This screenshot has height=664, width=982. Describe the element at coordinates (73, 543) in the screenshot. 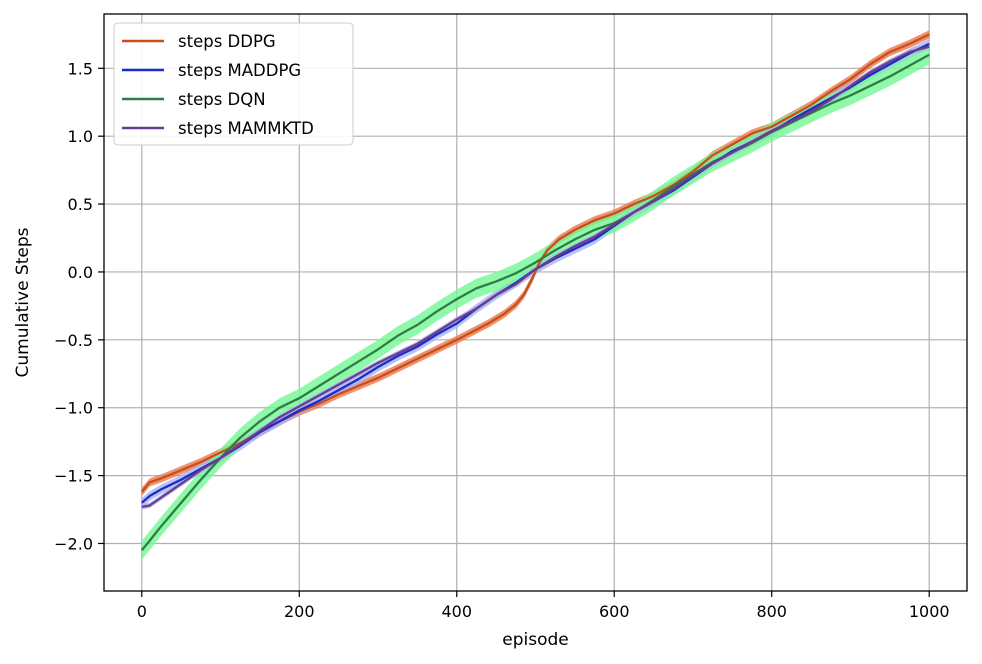

I see `y-tick-label: −2.0` at that location.